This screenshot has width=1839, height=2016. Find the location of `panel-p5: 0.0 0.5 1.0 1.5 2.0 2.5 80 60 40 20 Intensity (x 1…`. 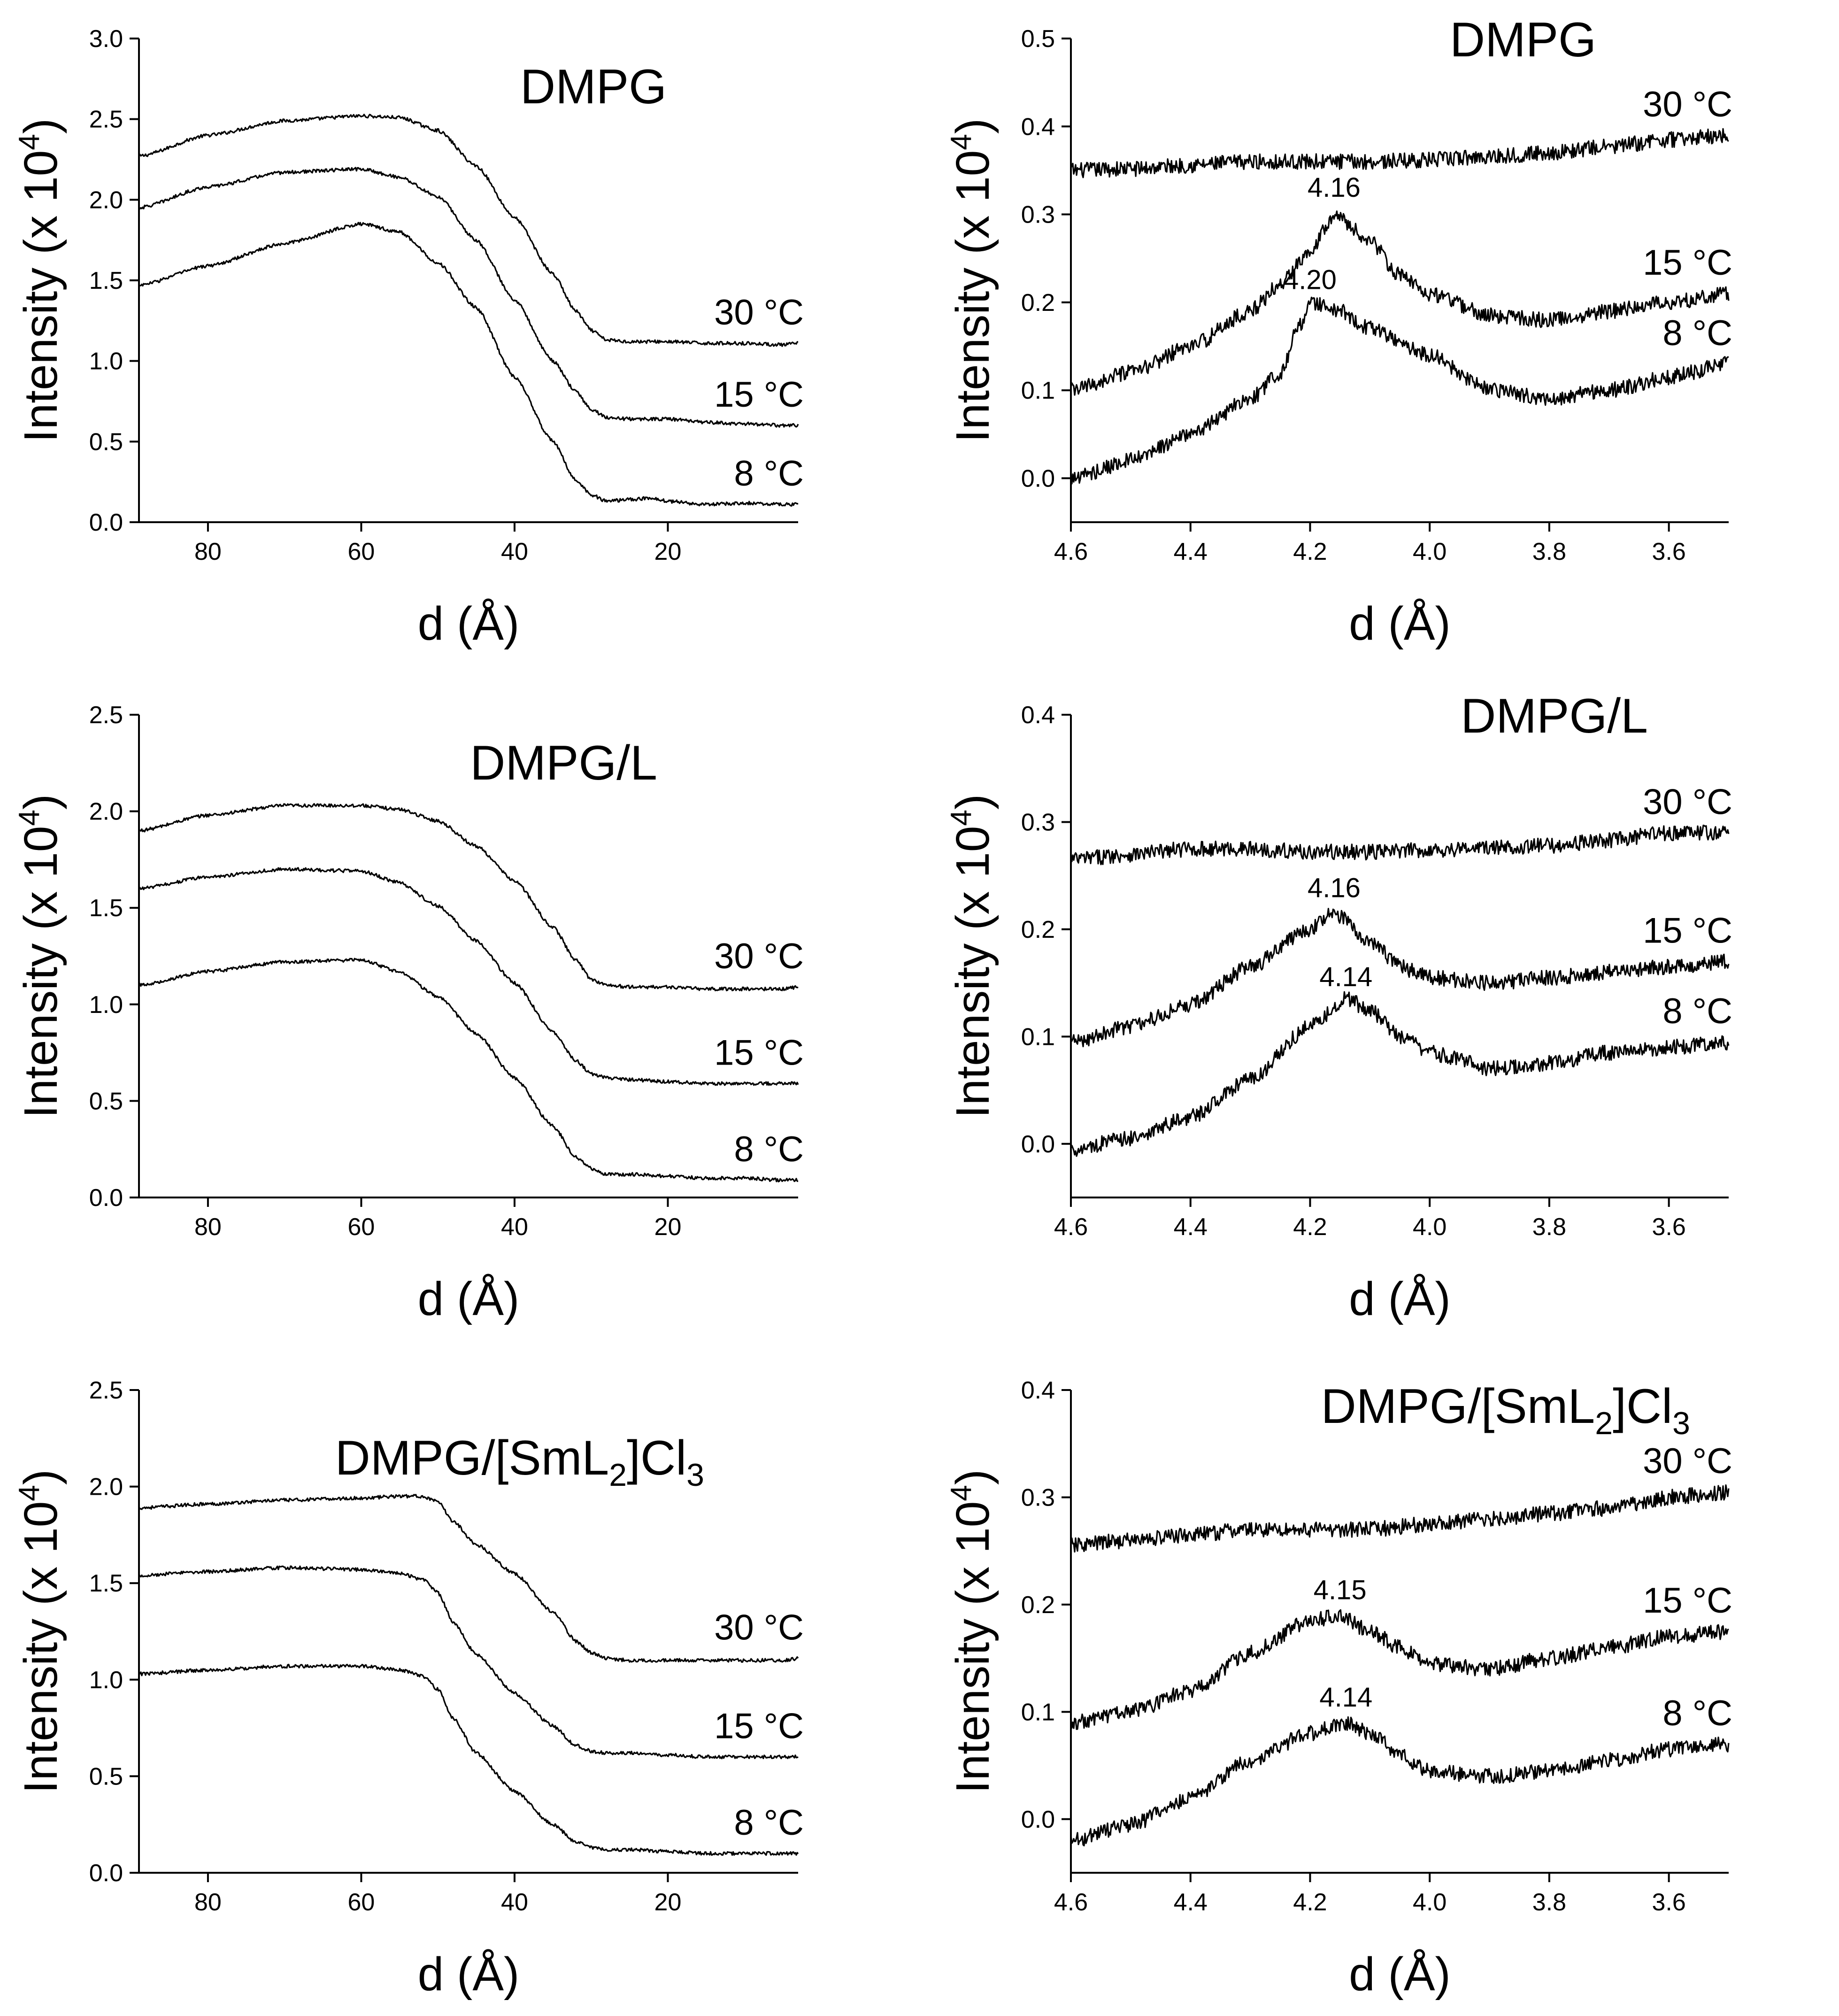

panel-p5: 0.0 0.5 1.0 1.5 2.0 2.5 80 60 40 20 Intensity (x 1… is located at coordinates (408, 1689).